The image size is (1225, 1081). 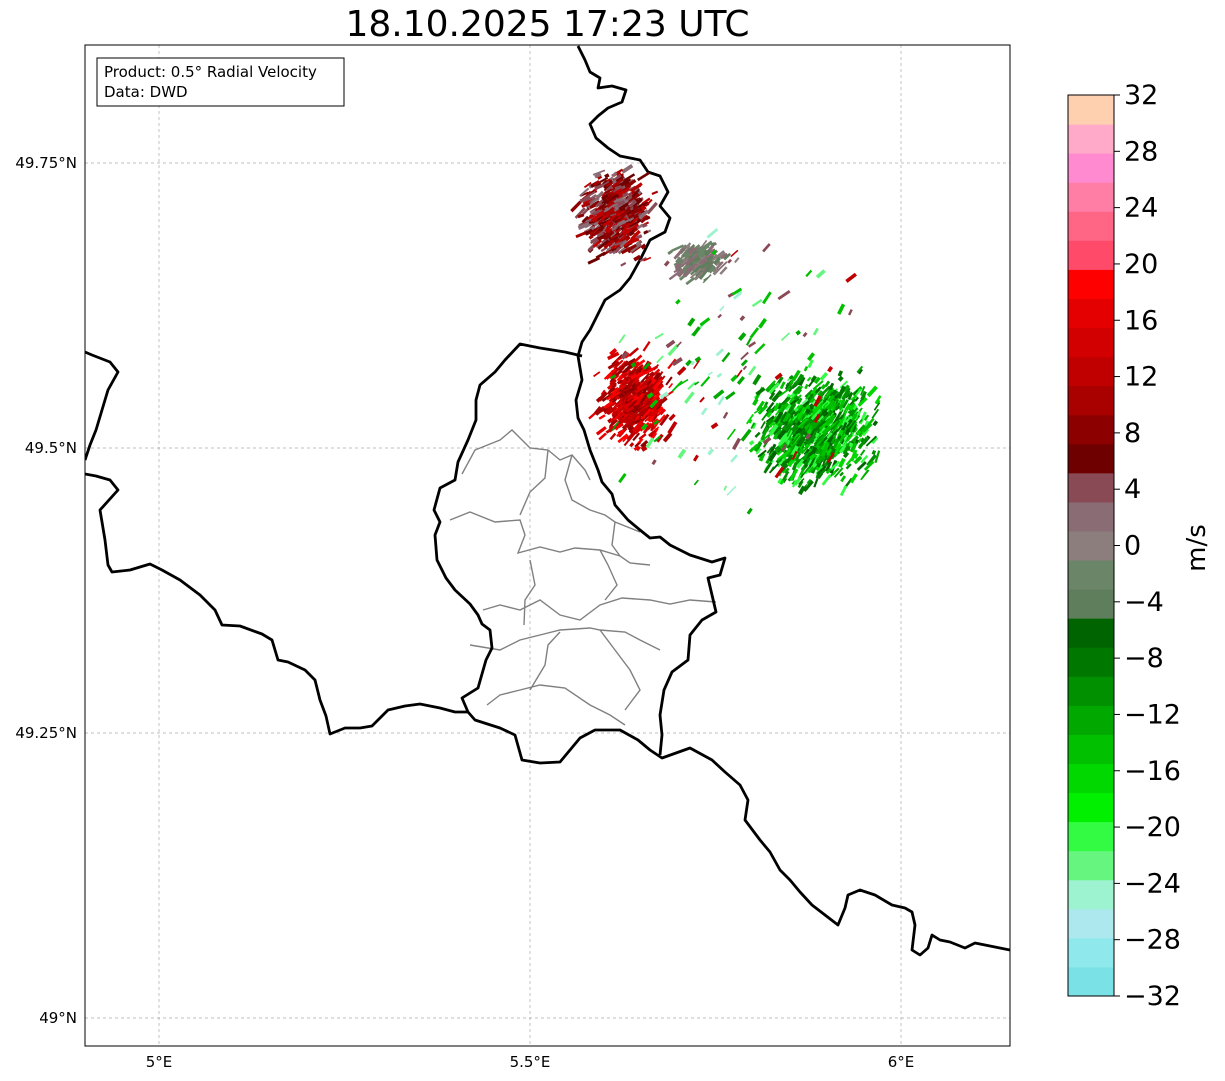 I want to click on x-tick-labels: 5°E5.5°E6°E6.5°E7°E, so click(x=530, y=1062).